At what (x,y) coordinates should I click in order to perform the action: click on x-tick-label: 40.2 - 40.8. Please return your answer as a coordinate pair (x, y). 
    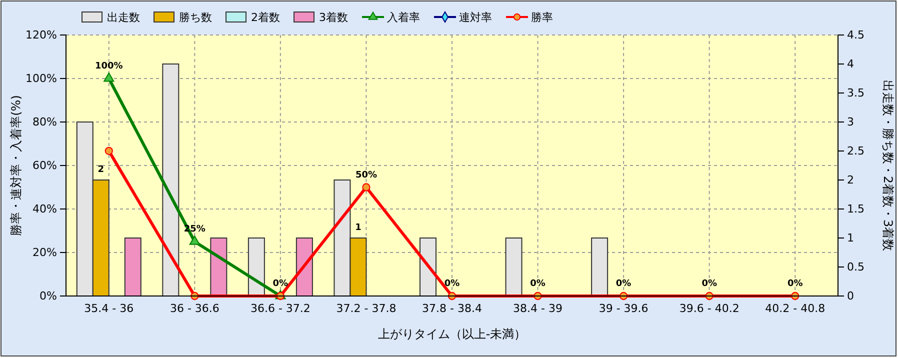
    Looking at the image, I should click on (795, 308).